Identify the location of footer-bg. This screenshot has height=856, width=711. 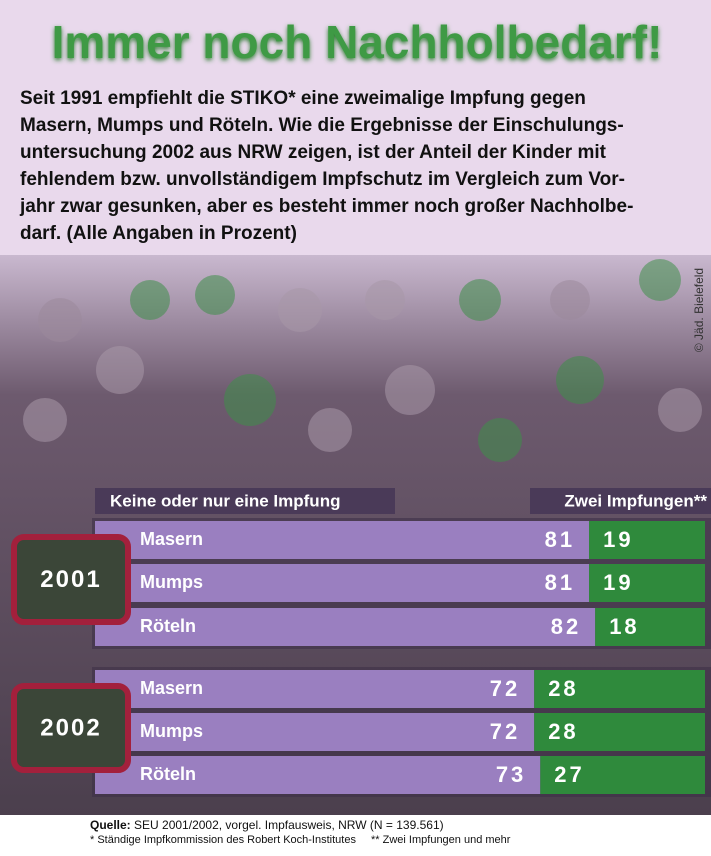
(355, 833).